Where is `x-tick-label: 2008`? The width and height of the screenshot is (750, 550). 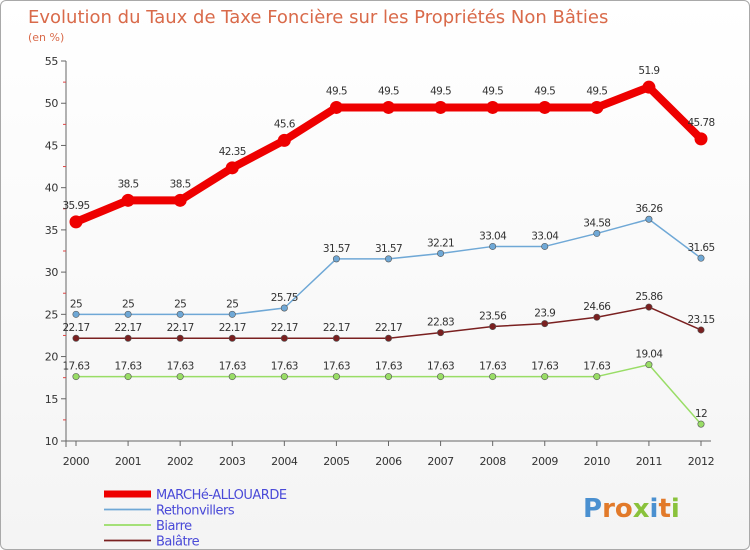
x-tick-label: 2008 is located at coordinates (492, 461).